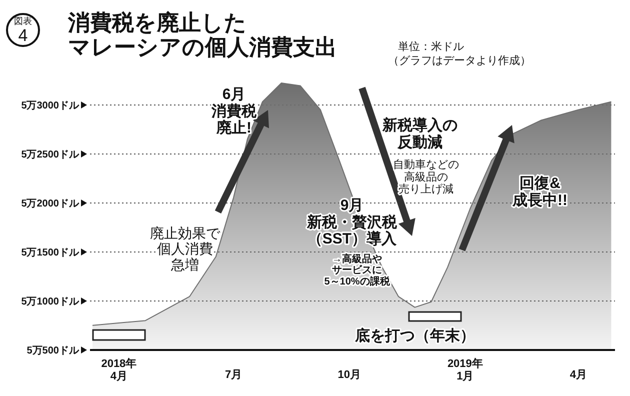  I want to click on chart-subtitle: 単位：米ドル, so click(431, 46).